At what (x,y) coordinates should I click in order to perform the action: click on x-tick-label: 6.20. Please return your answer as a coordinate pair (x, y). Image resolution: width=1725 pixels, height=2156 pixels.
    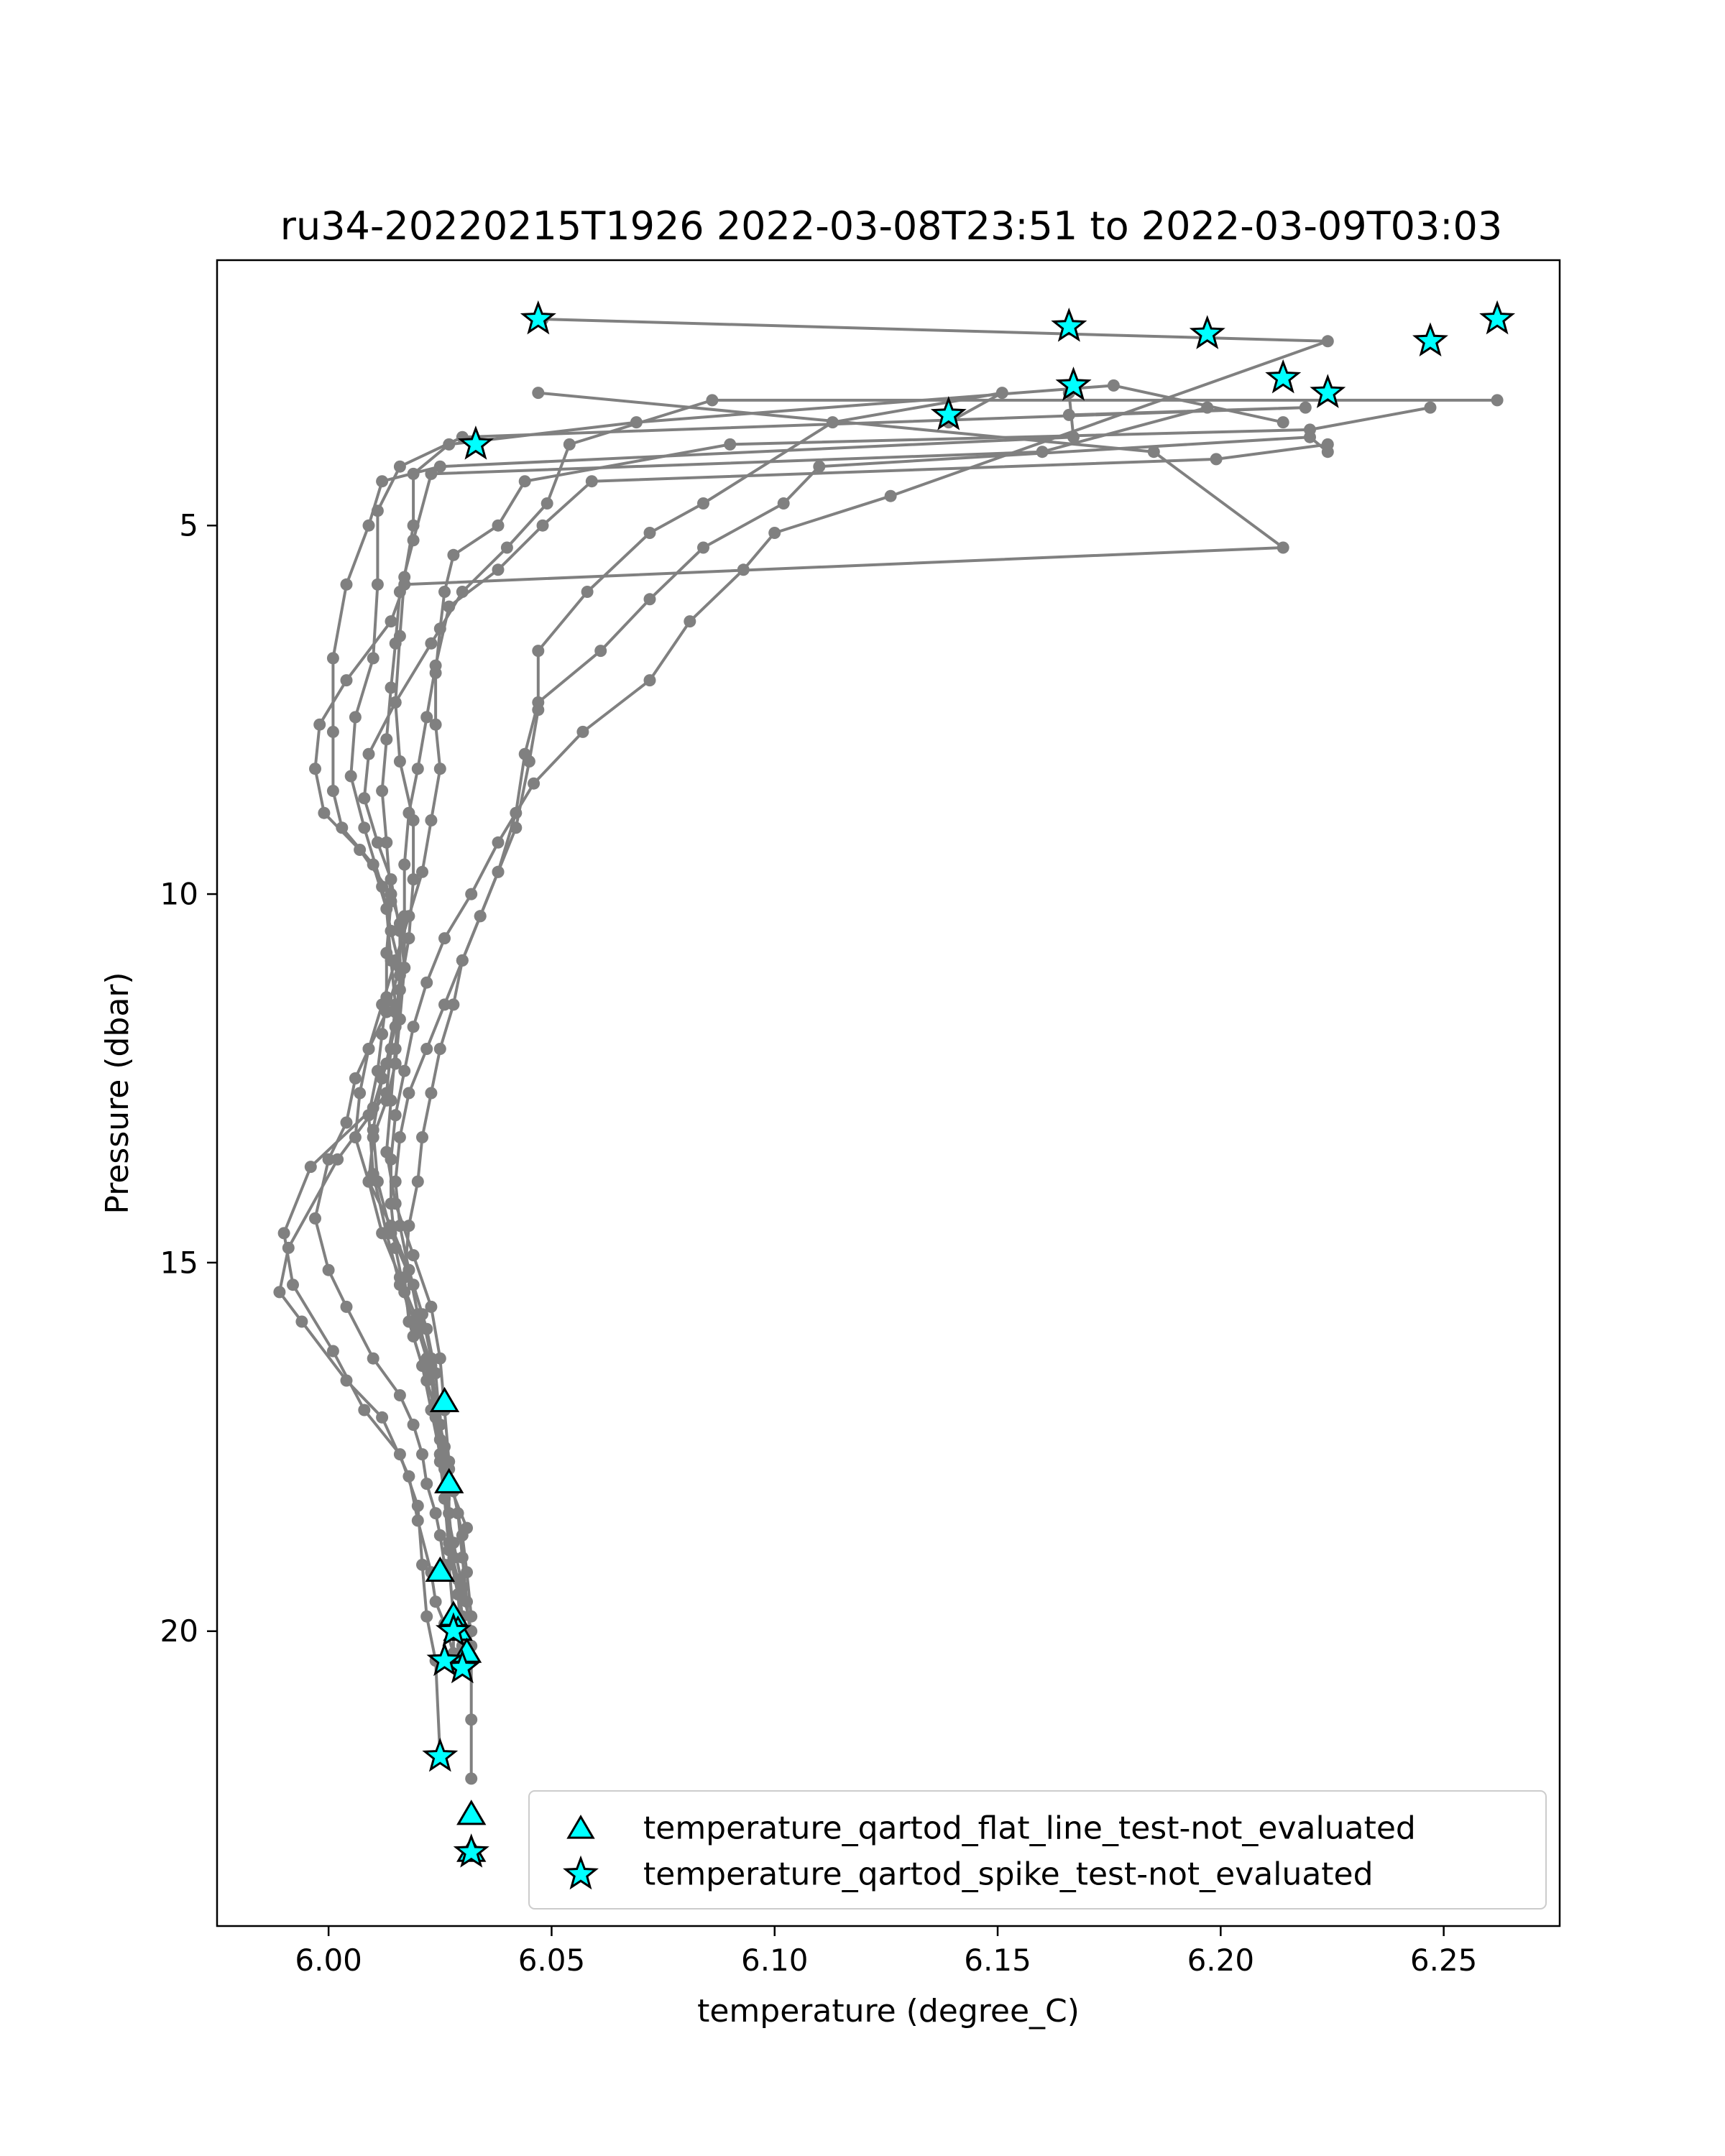
    Looking at the image, I should click on (1221, 1960).